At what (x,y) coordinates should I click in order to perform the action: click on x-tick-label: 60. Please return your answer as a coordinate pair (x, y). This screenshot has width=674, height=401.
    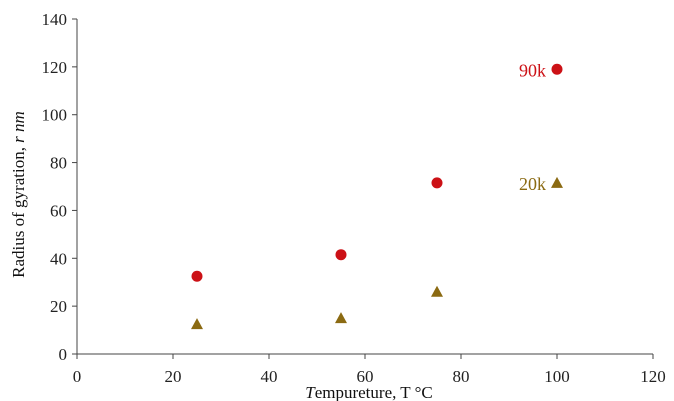
    Looking at the image, I should click on (365, 376).